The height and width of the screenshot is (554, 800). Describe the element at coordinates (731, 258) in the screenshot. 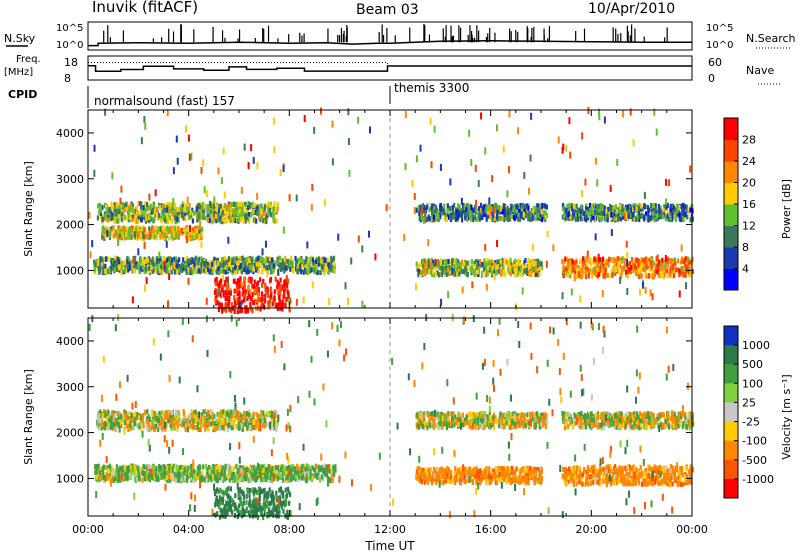

I see `colorbar-segment` at that location.